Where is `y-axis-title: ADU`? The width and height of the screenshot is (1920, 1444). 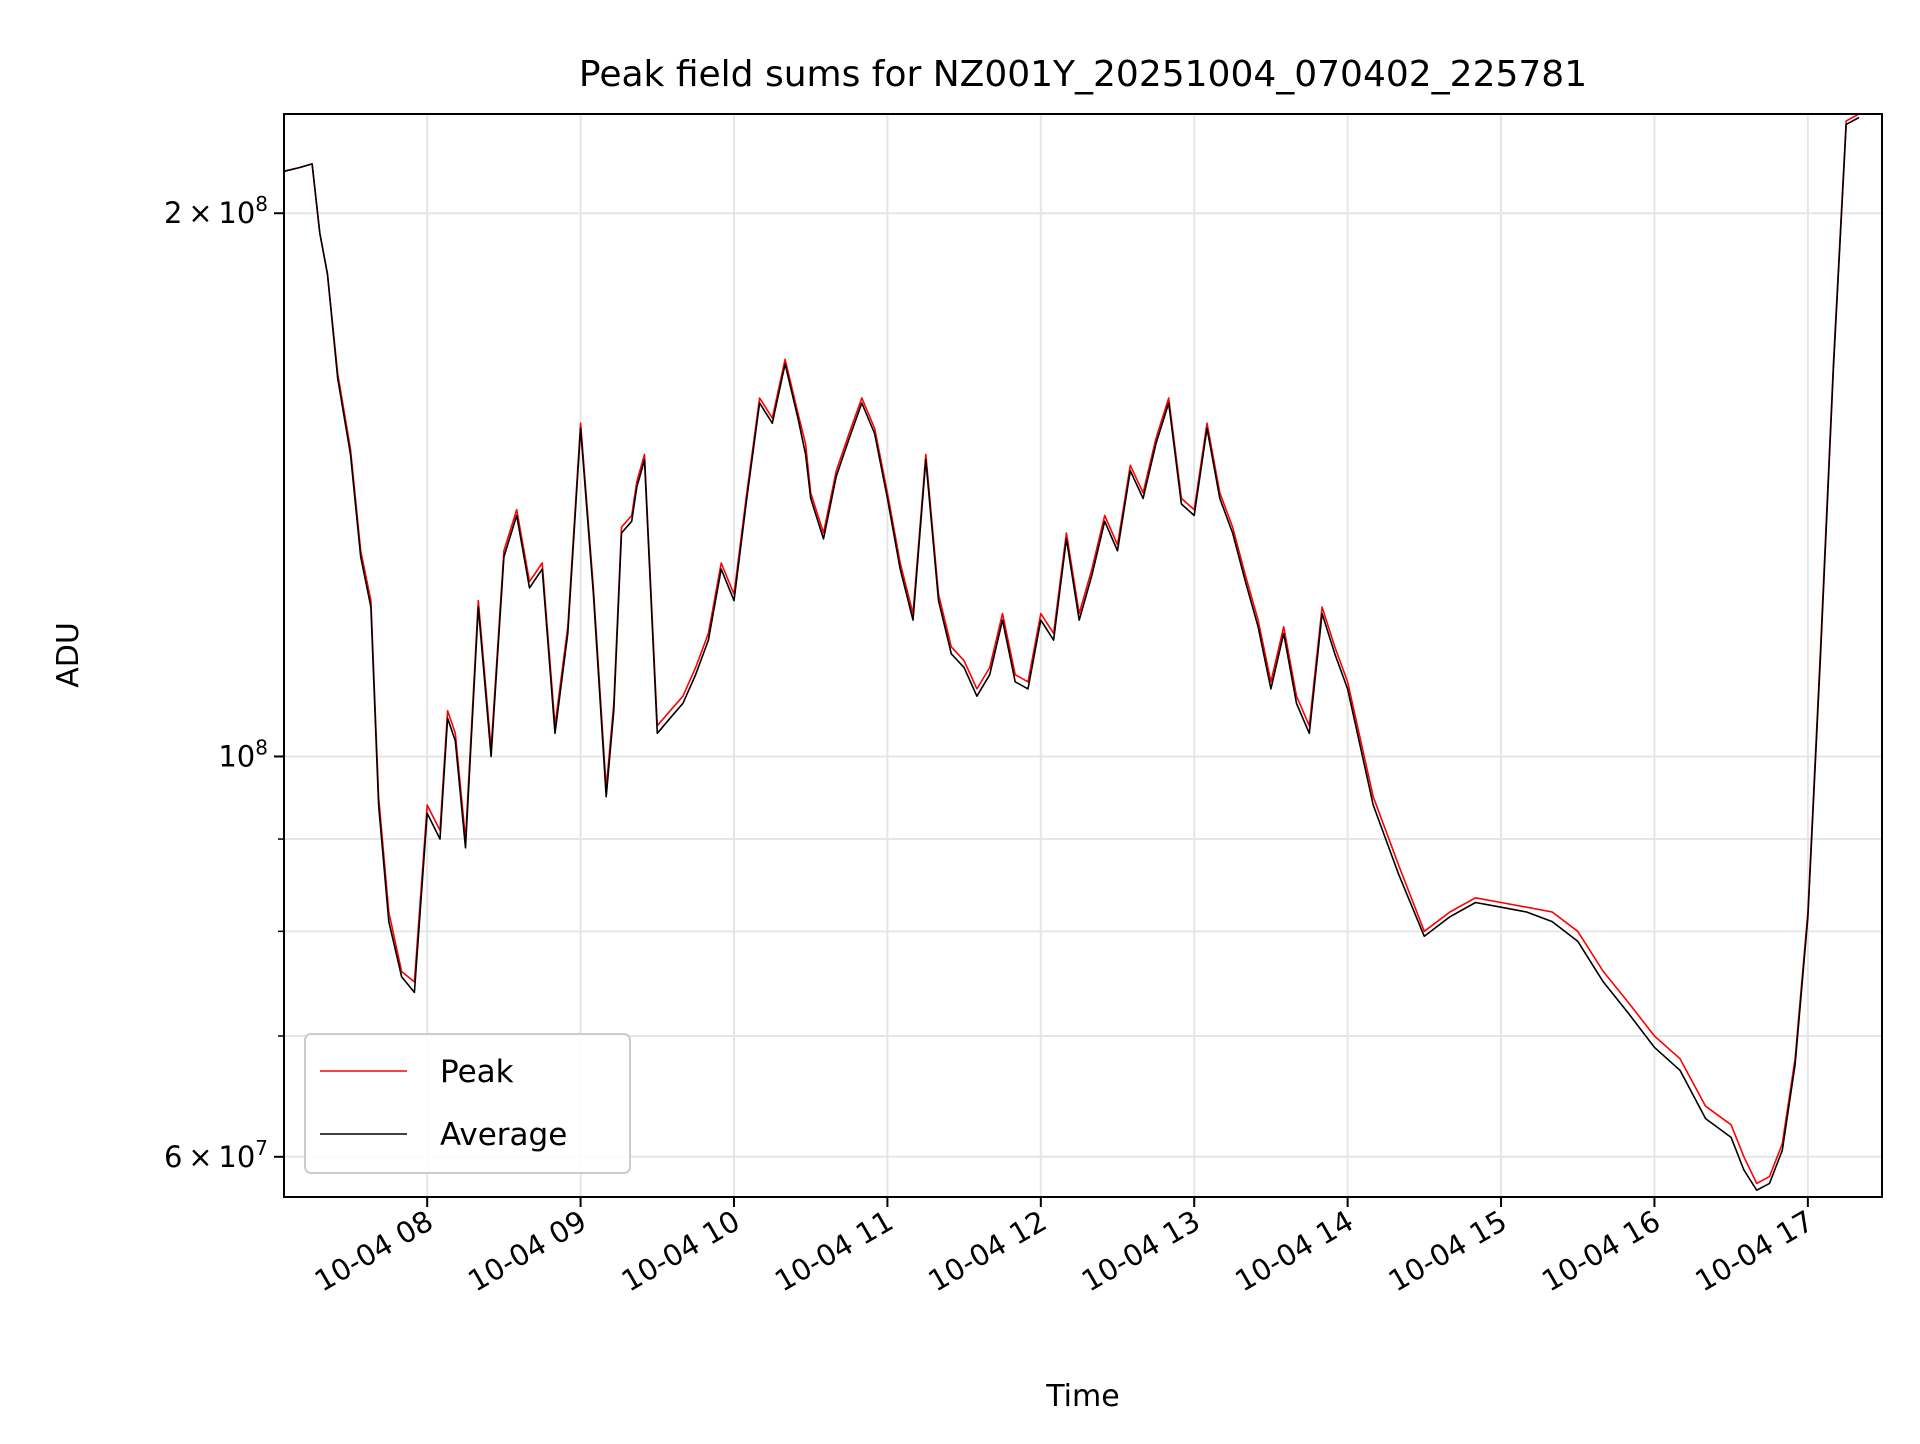 y-axis-title: ADU is located at coordinates (68, 655).